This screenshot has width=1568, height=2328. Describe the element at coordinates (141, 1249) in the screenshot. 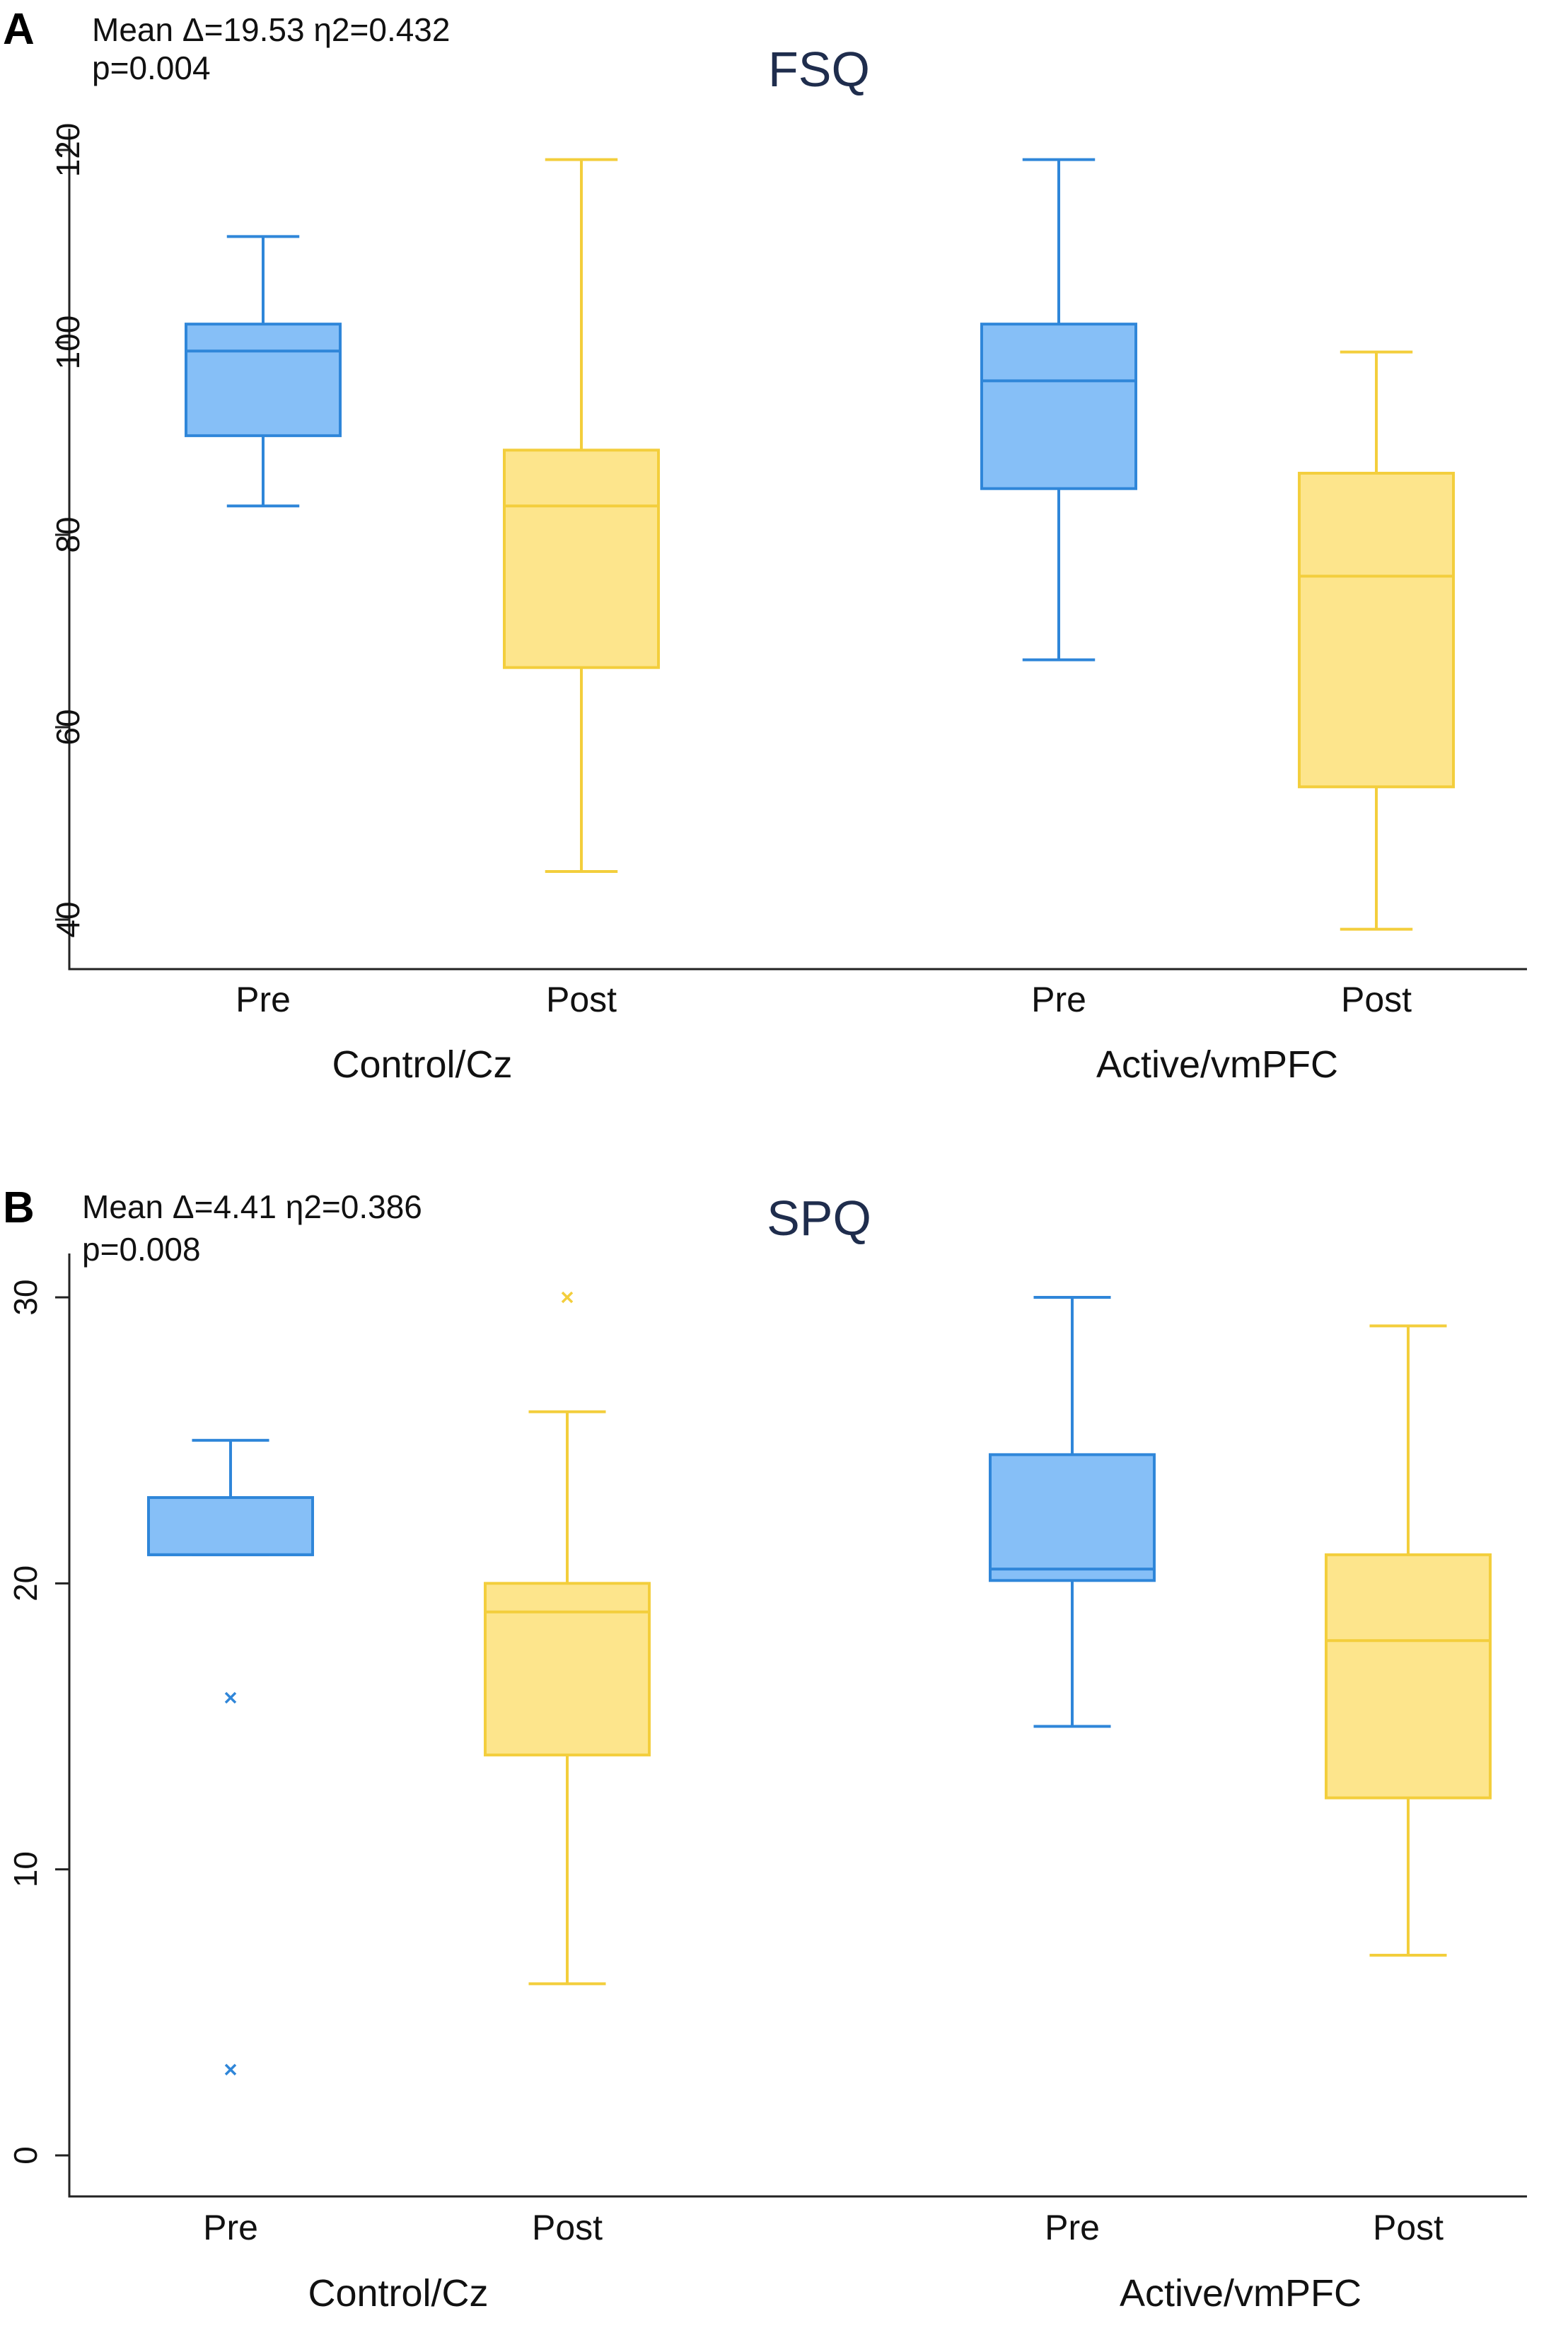

I see `stats-line-2: p=0.008` at that location.